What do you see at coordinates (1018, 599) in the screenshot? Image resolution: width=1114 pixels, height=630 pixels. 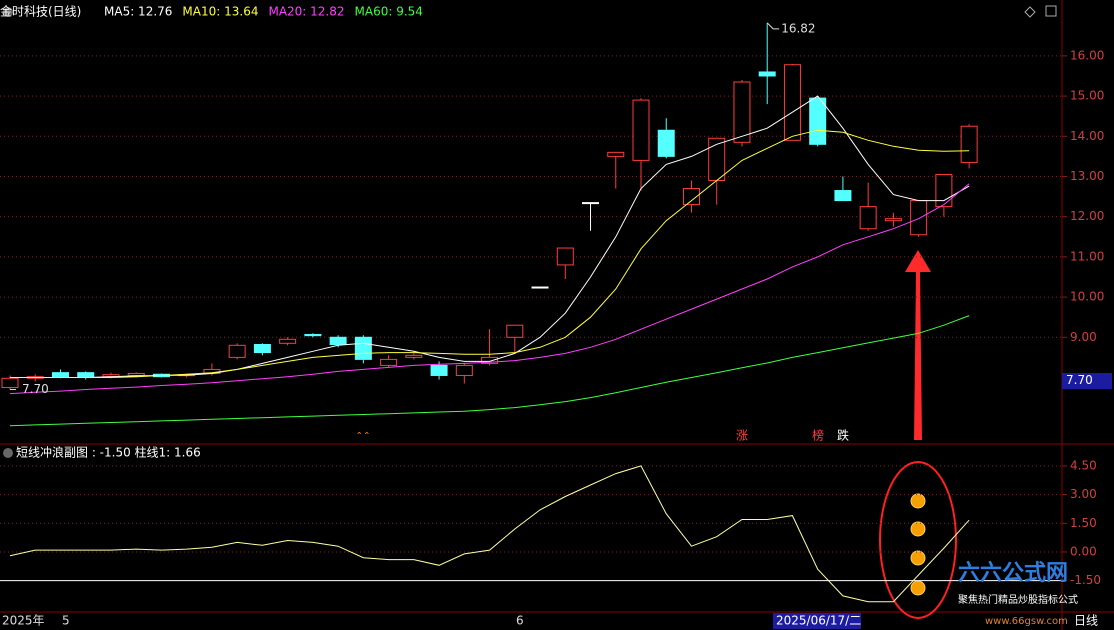 I see `watermark-slogan: 聚焦热门精品炒股指标公式` at bounding box center [1018, 599].